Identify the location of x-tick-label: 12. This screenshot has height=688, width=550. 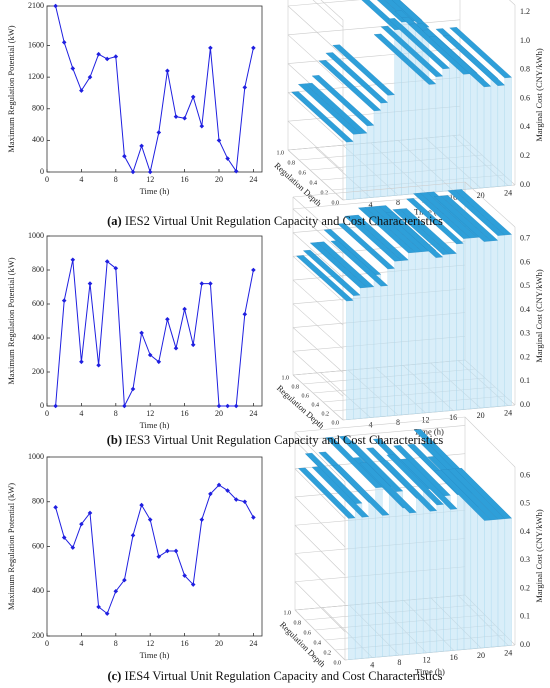
(150, 179).